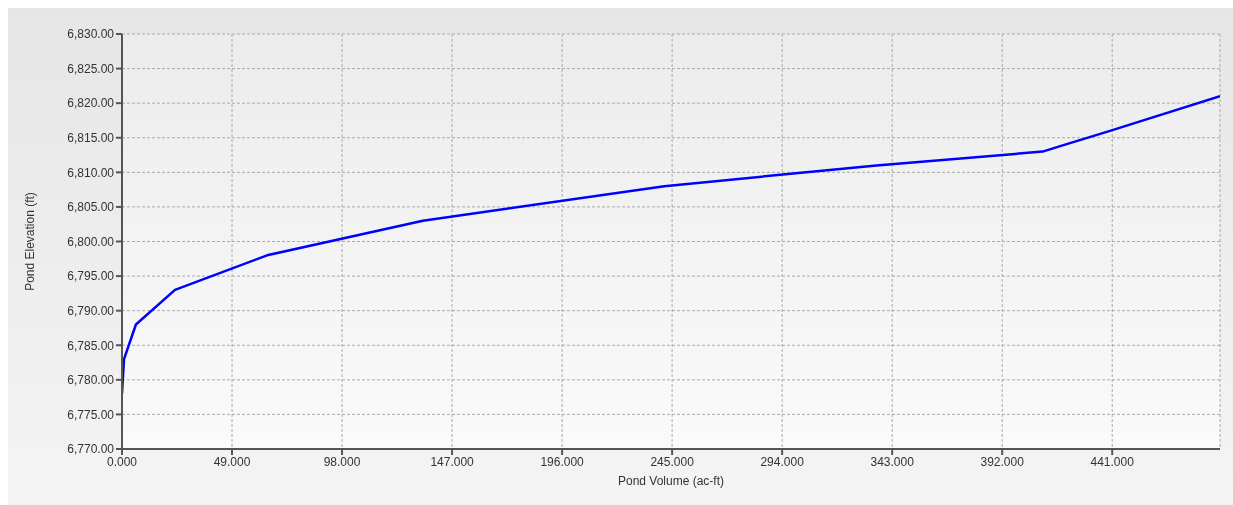 The width and height of the screenshot is (1233, 505). Describe the element at coordinates (1002, 461) in the screenshot. I see `x-tick-label: 392.000` at that location.